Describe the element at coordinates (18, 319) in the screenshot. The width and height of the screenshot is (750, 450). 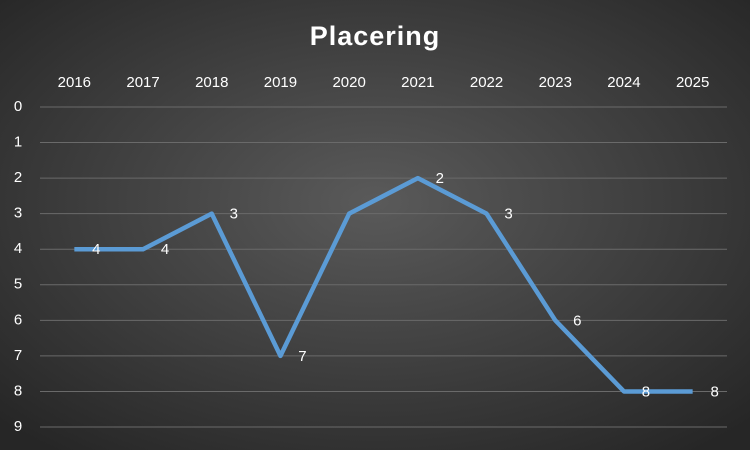
I see `y-tick-label: 6` at that location.